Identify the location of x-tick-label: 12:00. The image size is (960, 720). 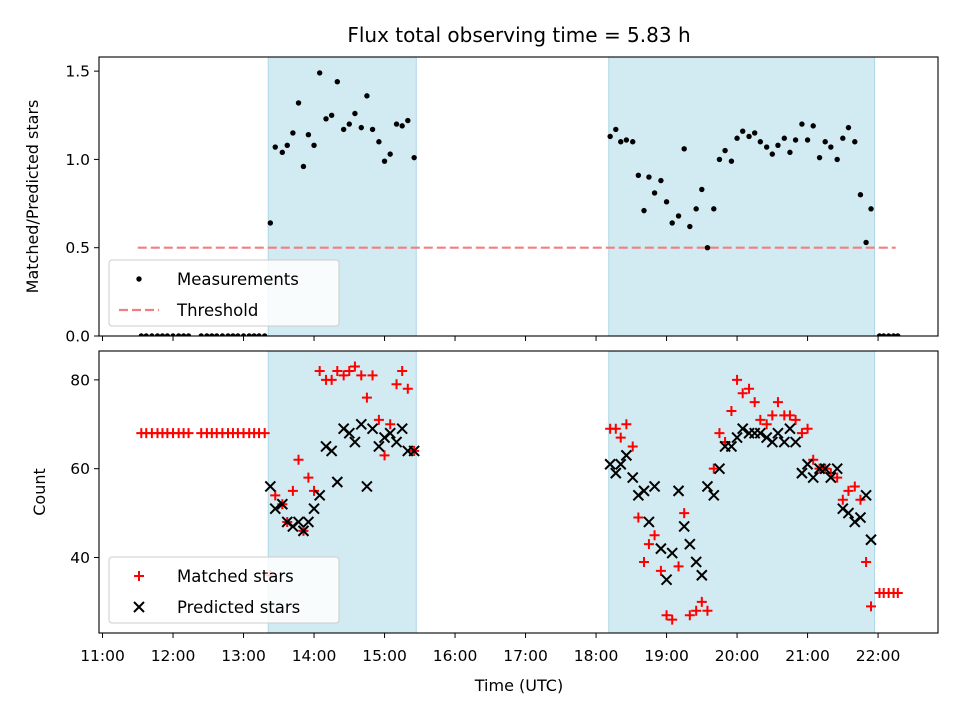
(173, 656).